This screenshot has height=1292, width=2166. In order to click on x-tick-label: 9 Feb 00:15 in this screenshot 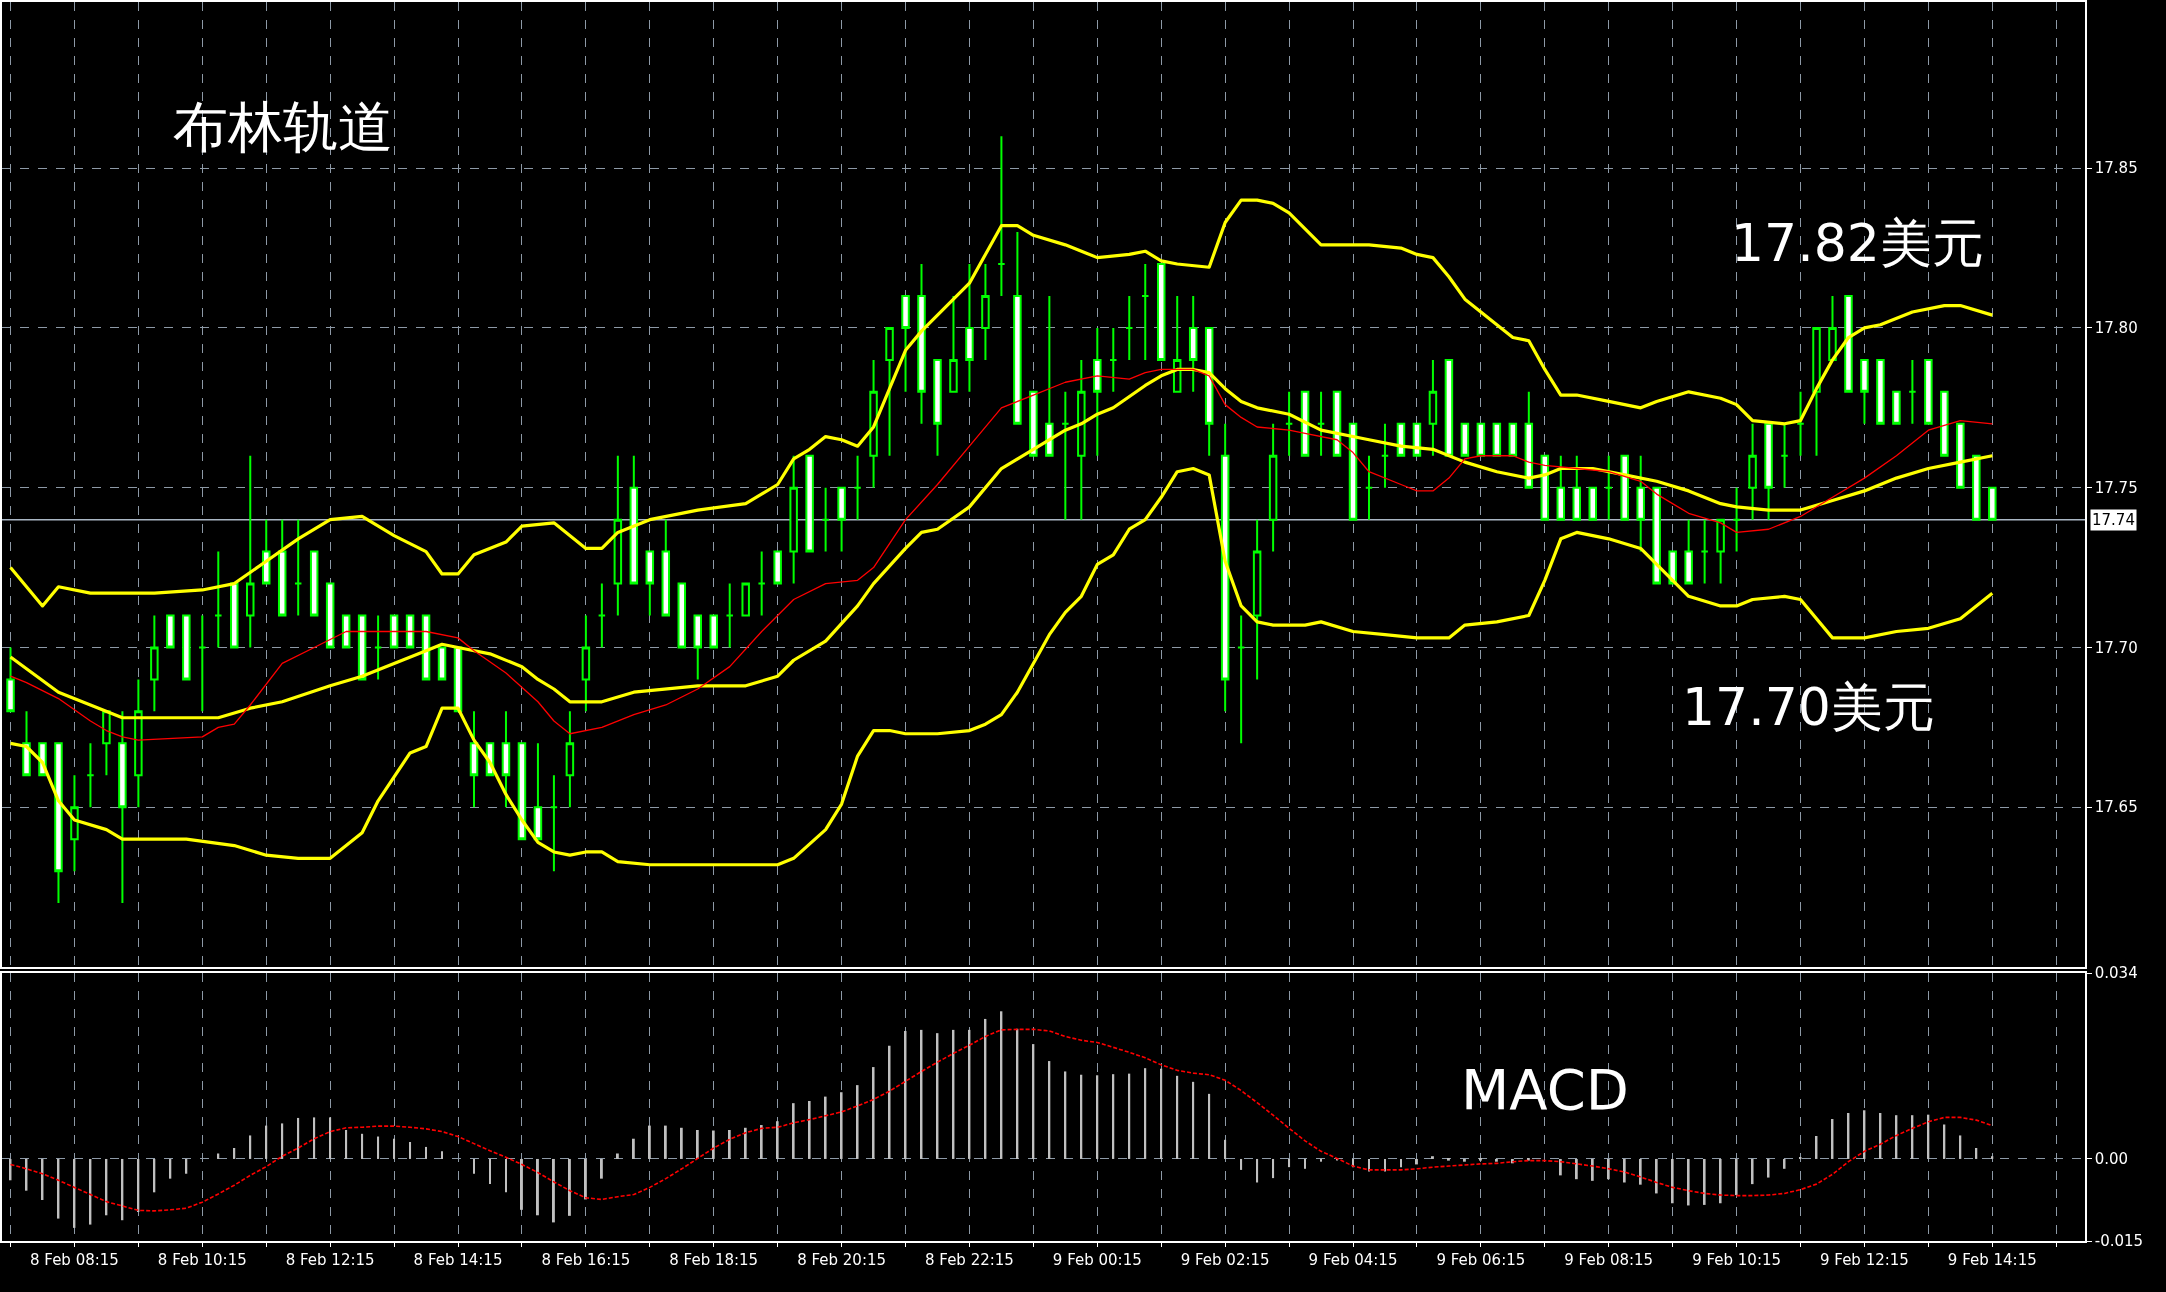, I will do `click(1097, 1259)`.